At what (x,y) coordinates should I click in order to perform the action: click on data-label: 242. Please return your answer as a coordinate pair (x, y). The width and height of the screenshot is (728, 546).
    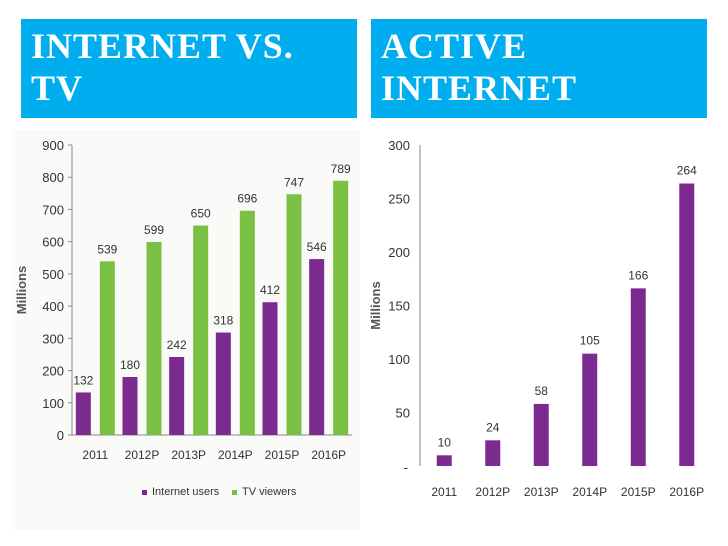
    Looking at the image, I should click on (177, 345).